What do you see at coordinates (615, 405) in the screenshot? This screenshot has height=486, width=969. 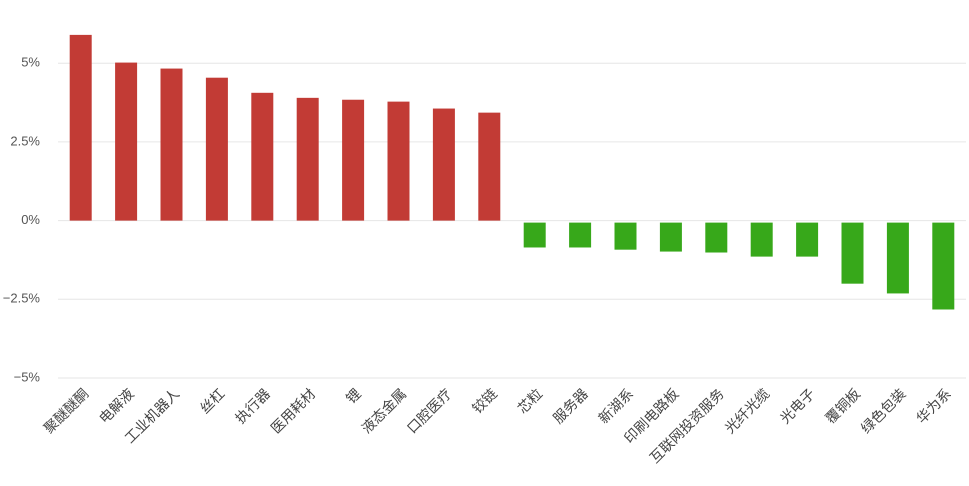 I see `x-tick-label: 新湖系` at bounding box center [615, 405].